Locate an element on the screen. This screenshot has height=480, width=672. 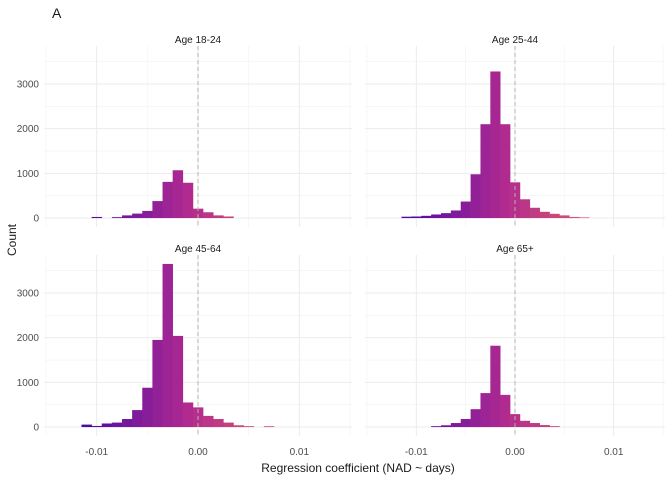
y-axis-title: Count is located at coordinates (12, 239).